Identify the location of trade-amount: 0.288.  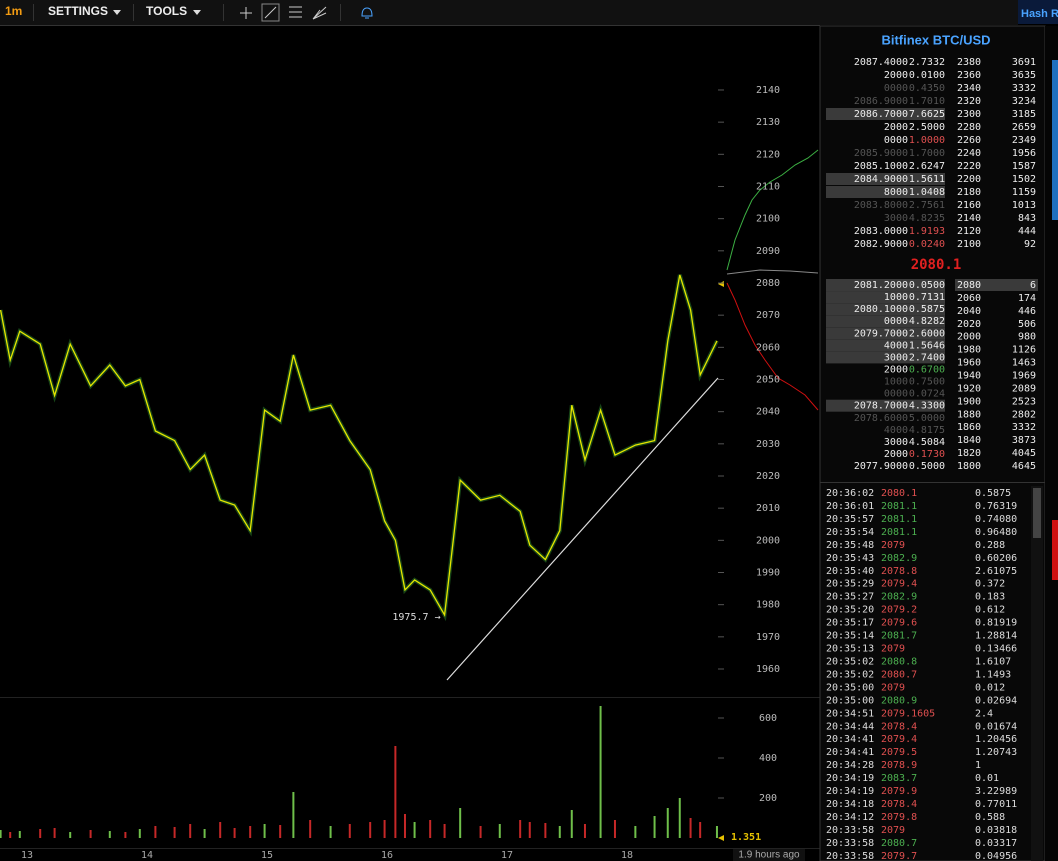
(990, 545).